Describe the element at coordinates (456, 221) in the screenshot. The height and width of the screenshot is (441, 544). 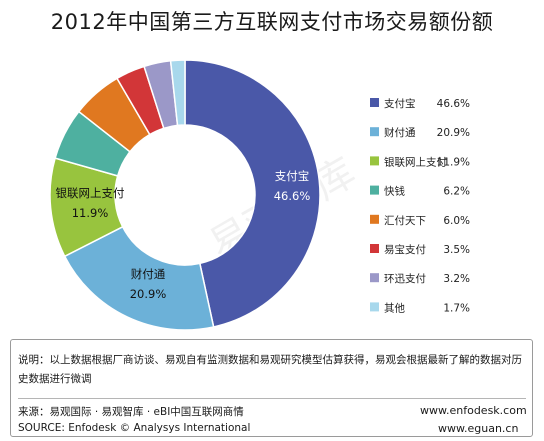
I see `legend-value-4: 6.0%` at that location.